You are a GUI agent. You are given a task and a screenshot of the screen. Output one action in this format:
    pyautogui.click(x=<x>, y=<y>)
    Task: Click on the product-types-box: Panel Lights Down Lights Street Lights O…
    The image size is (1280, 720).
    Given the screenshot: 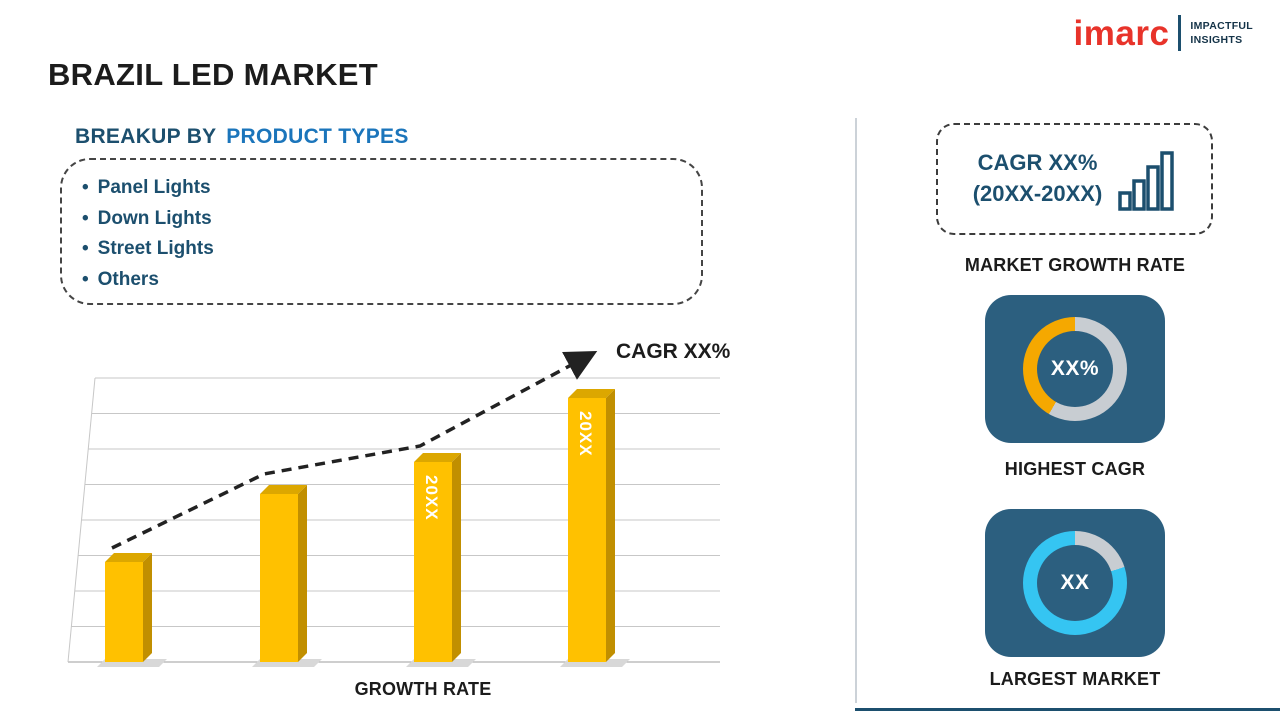 What is the action you would take?
    pyautogui.click(x=381, y=231)
    